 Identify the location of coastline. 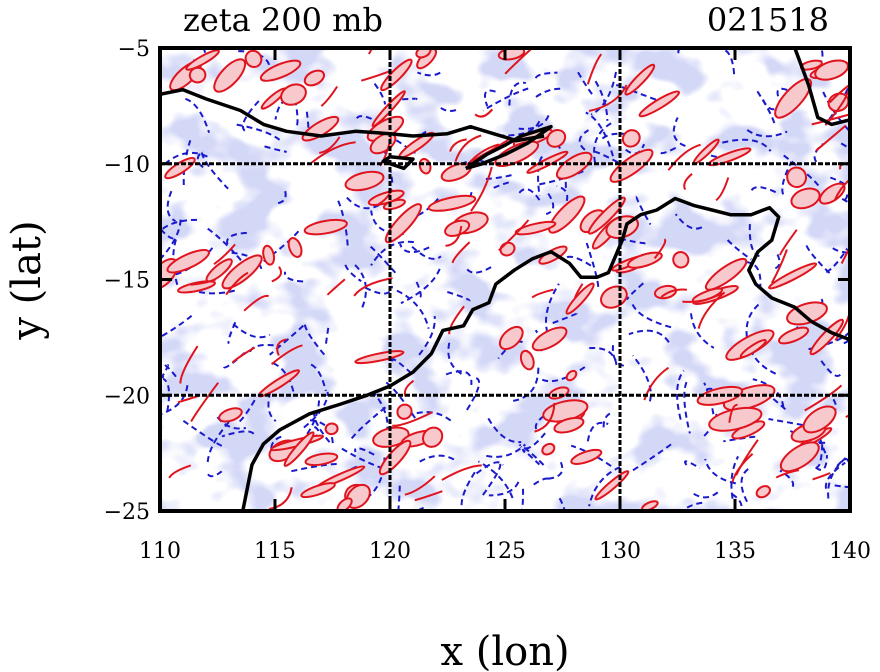
(352, 115).